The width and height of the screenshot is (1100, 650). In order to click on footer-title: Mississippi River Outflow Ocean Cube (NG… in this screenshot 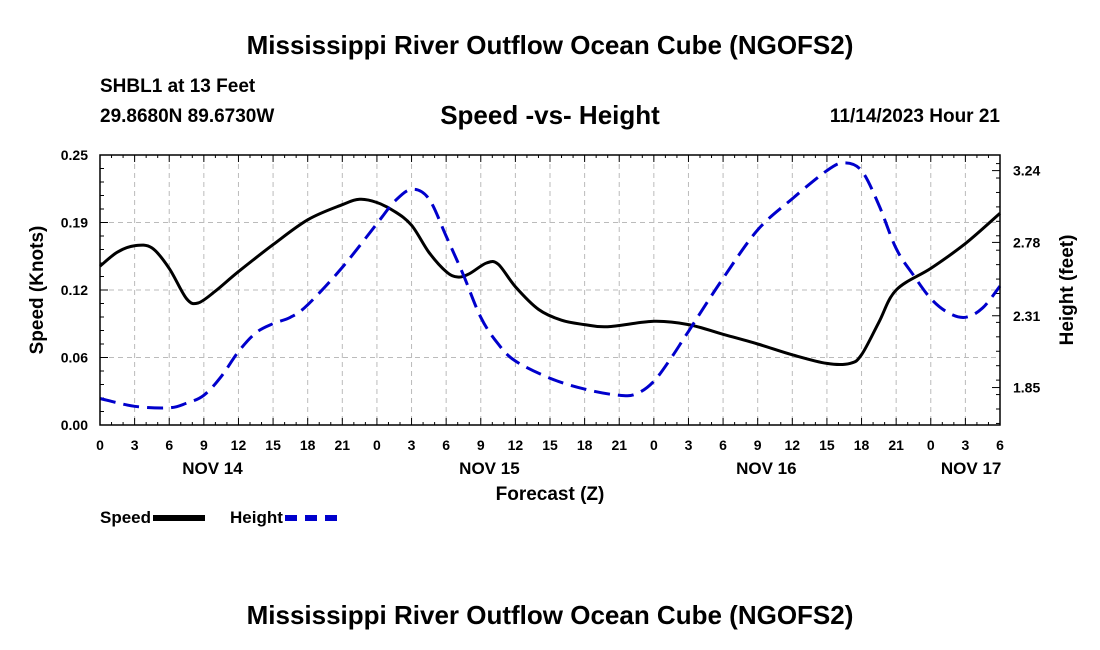, I will do `click(550, 615)`.